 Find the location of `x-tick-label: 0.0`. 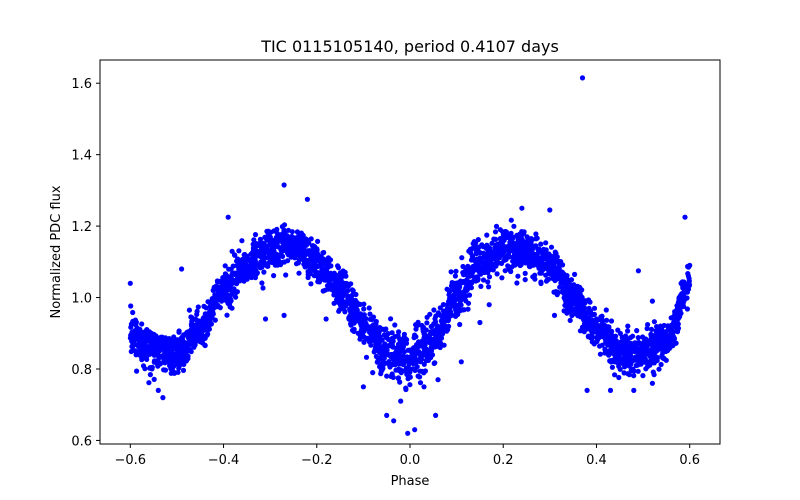

x-tick-label: 0.0 is located at coordinates (410, 460).